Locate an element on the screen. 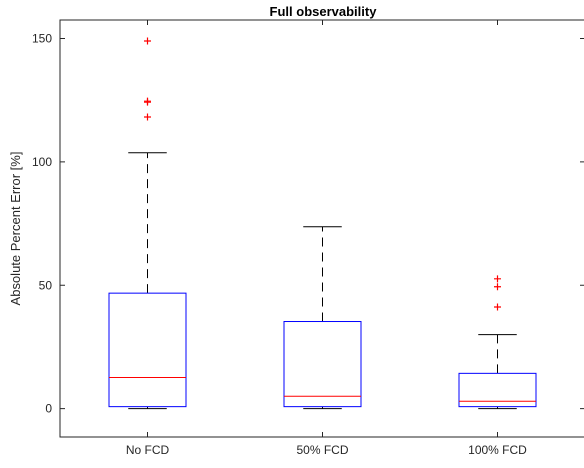  x-tick-label: 100% FCD is located at coordinates (497, 450).